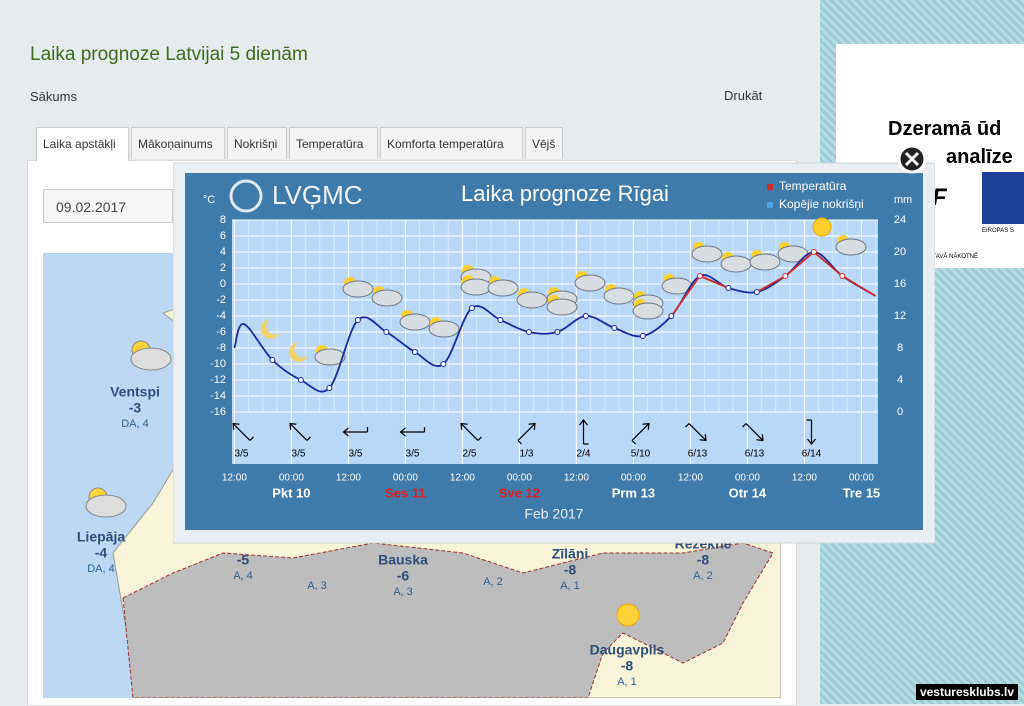 Image resolution: width=1024 pixels, height=706 pixels. I want to click on wind-label: 2/4, so click(584, 454).